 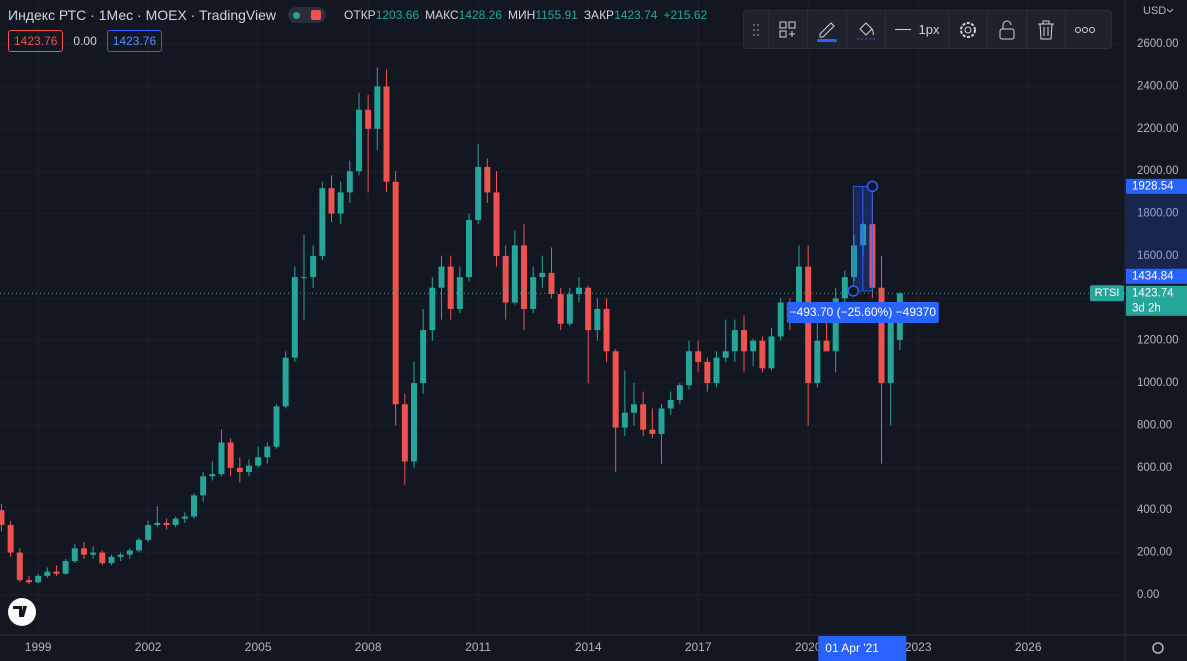 What do you see at coordinates (1158, 44) in the screenshot?
I see `y-tick-label: 2600.00` at bounding box center [1158, 44].